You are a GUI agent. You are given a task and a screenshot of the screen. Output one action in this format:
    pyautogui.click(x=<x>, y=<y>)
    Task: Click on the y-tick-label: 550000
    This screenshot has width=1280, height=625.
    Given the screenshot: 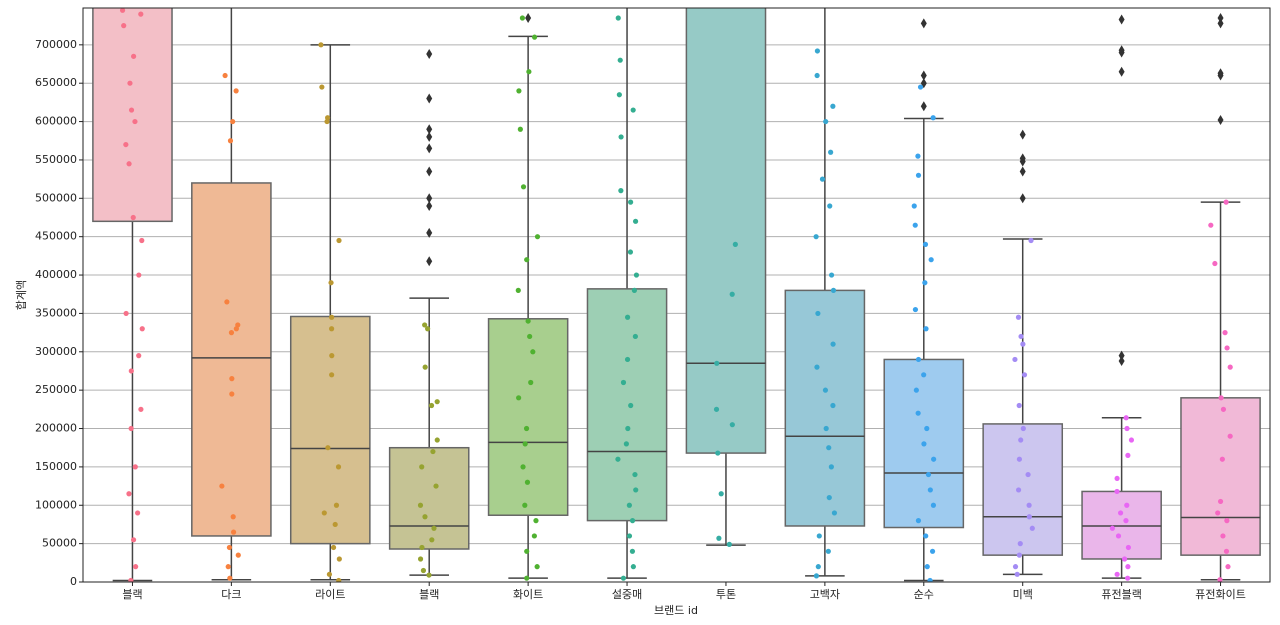 What is the action you would take?
    pyautogui.click(x=56, y=159)
    